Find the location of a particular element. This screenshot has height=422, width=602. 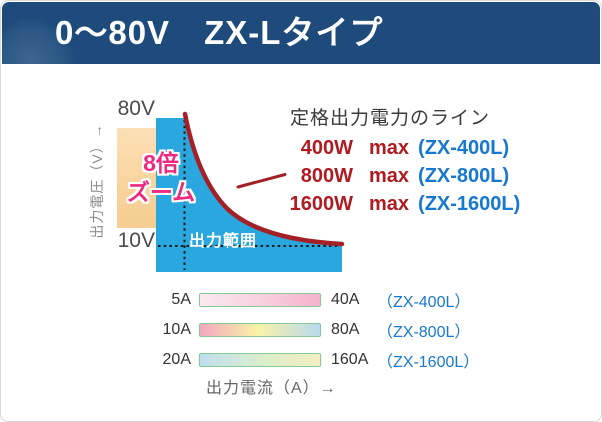

legend-row-400w: 400W max (ZX-400L) is located at coordinates (400, 151).